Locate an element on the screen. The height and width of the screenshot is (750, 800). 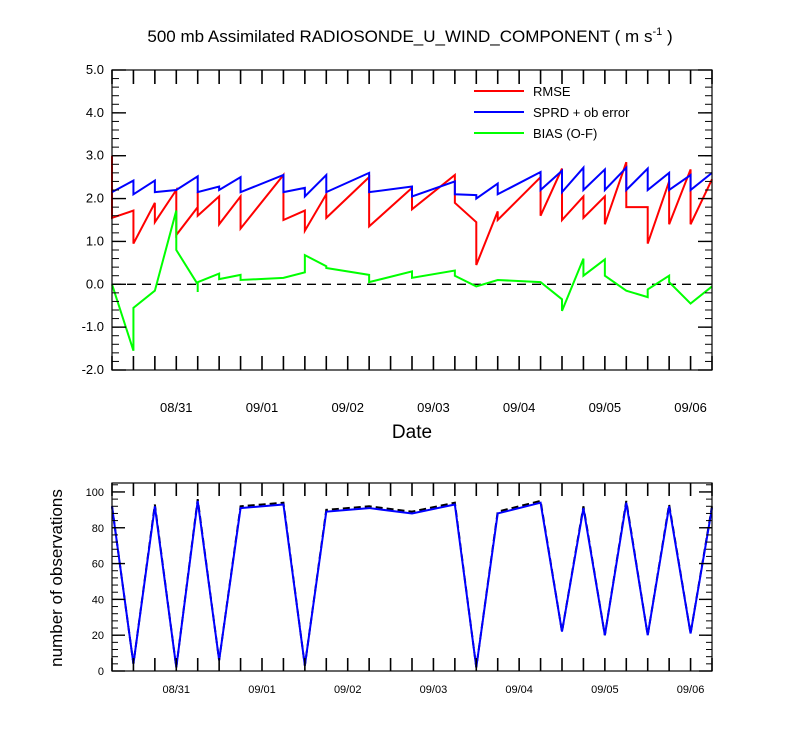
legend-label-1: SPRD + ob error is located at coordinates (581, 112).